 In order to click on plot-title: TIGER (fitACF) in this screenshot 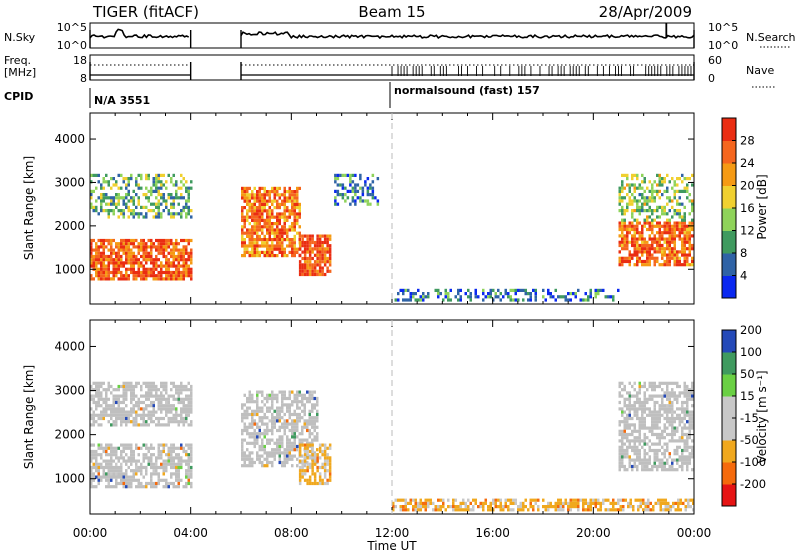, I will do `click(145, 12)`.